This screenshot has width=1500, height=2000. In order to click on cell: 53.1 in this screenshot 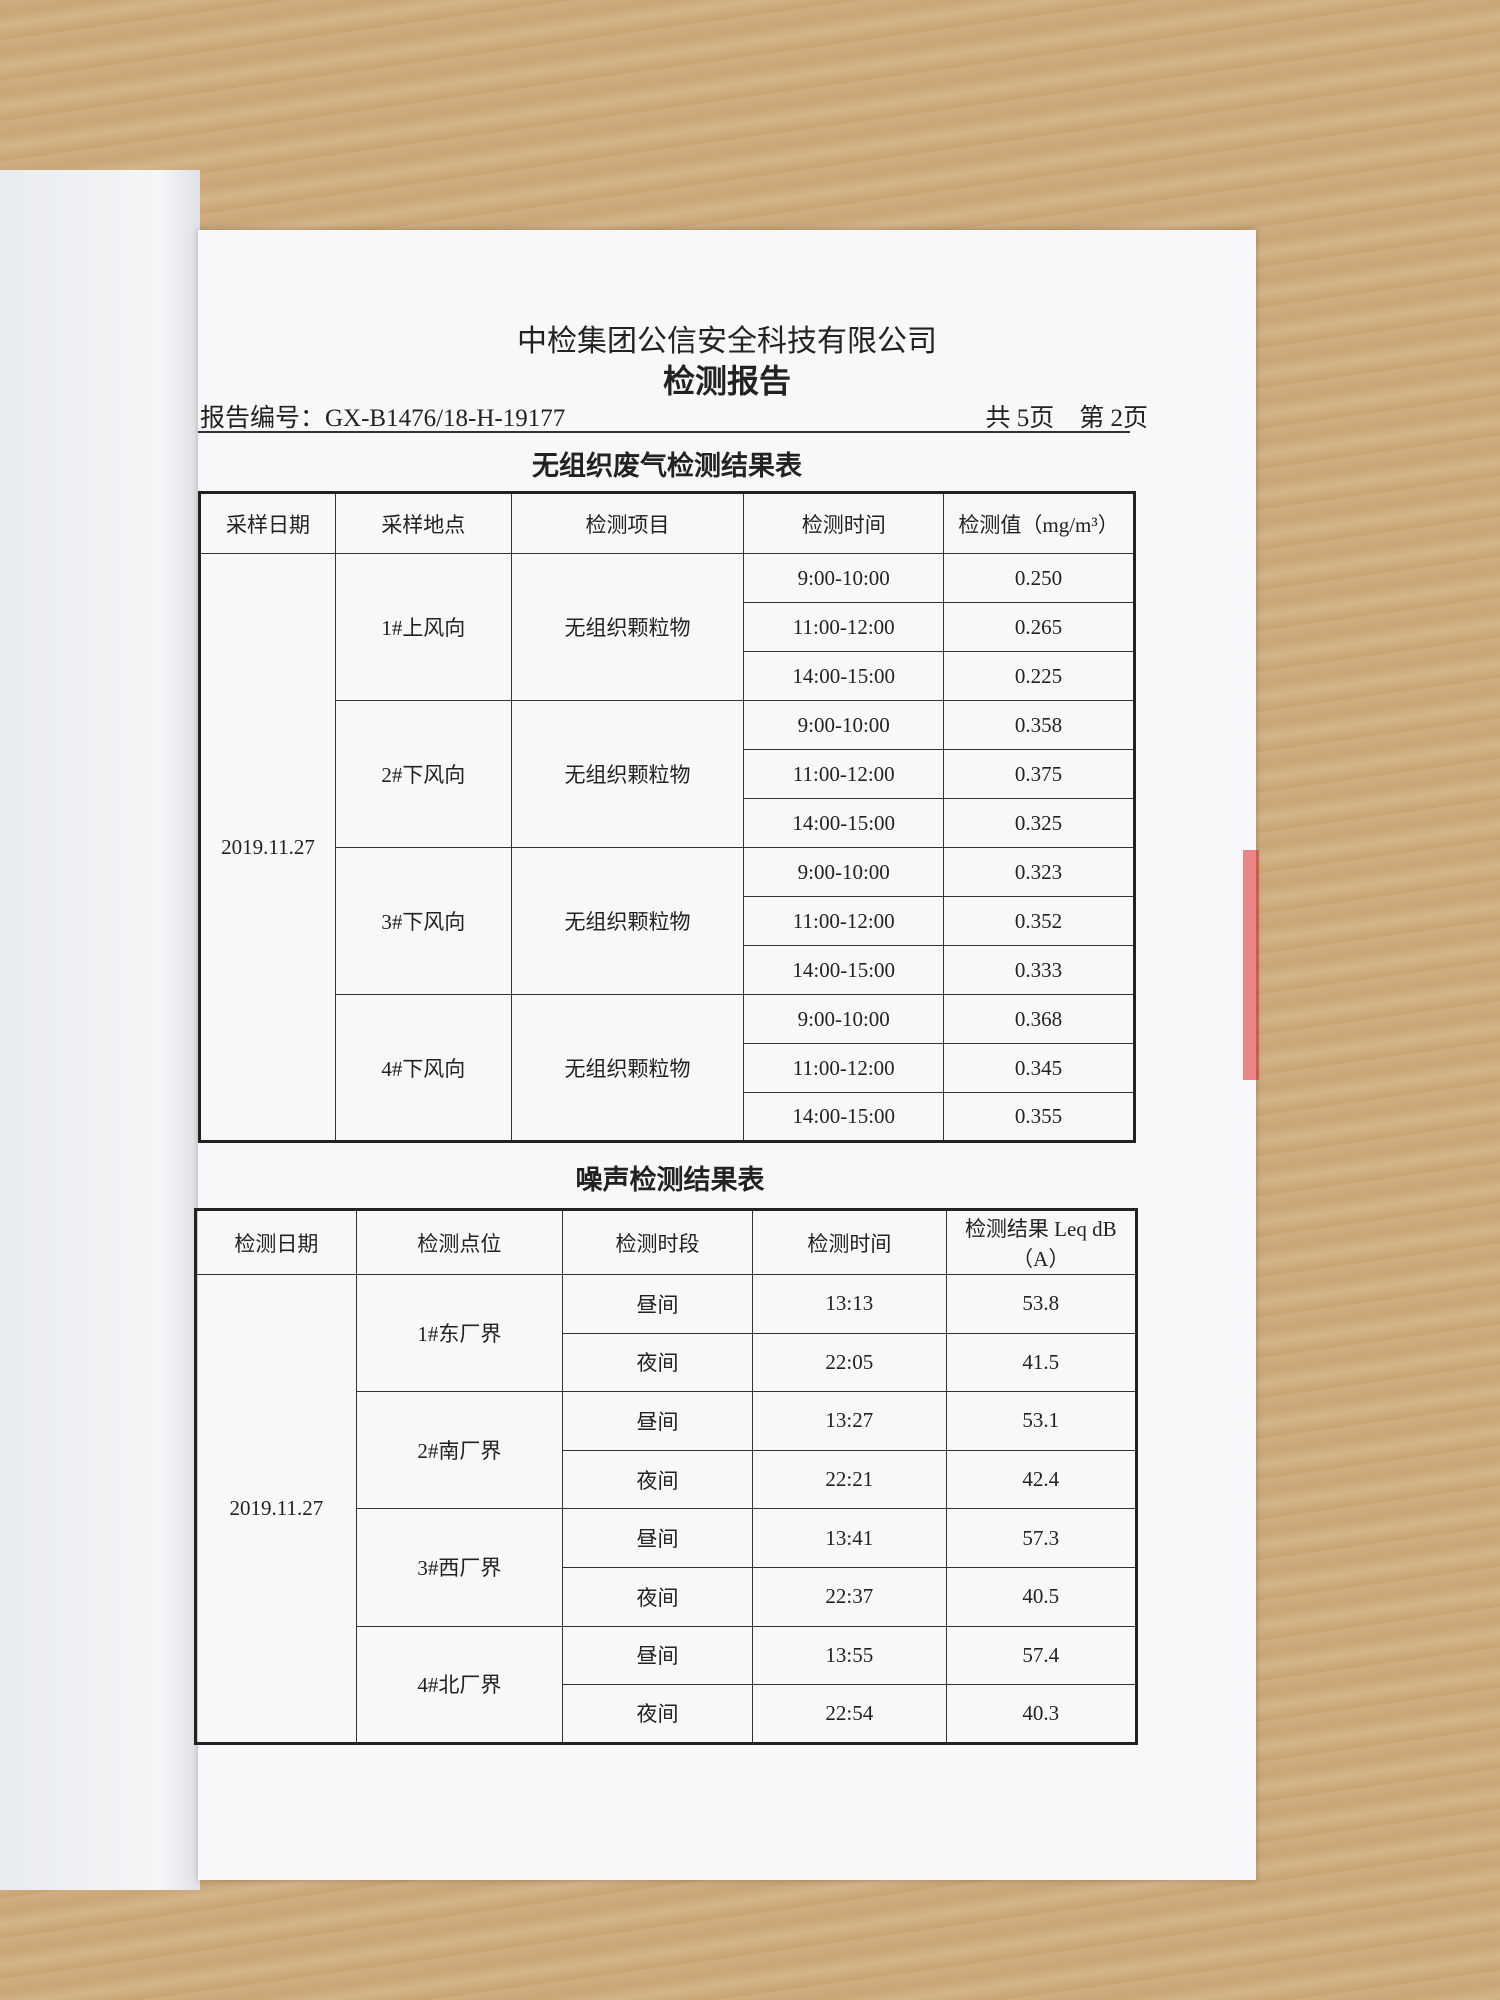, I will do `click(1041, 1421)`.